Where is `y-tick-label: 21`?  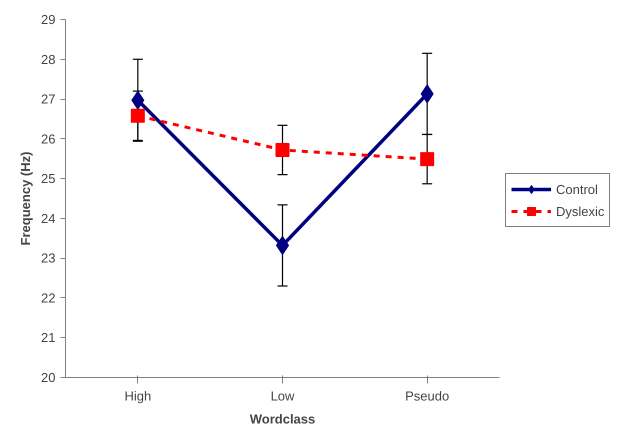
y-tick-label: 21 is located at coordinates (48, 338).